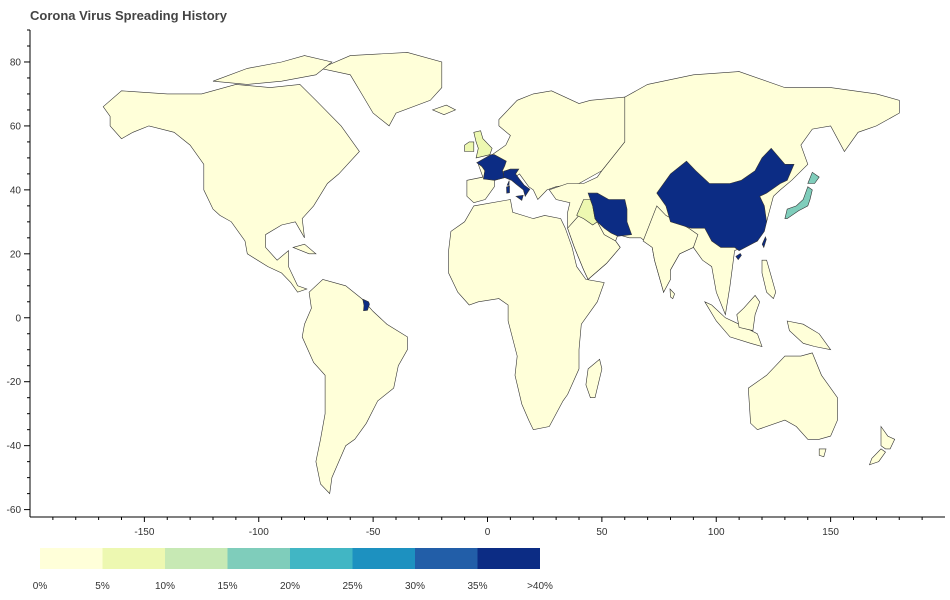 Image resolution: width=950 pixels, height=600 pixels. What do you see at coordinates (352, 586) in the screenshot?
I see `legend-label: 25%` at bounding box center [352, 586].